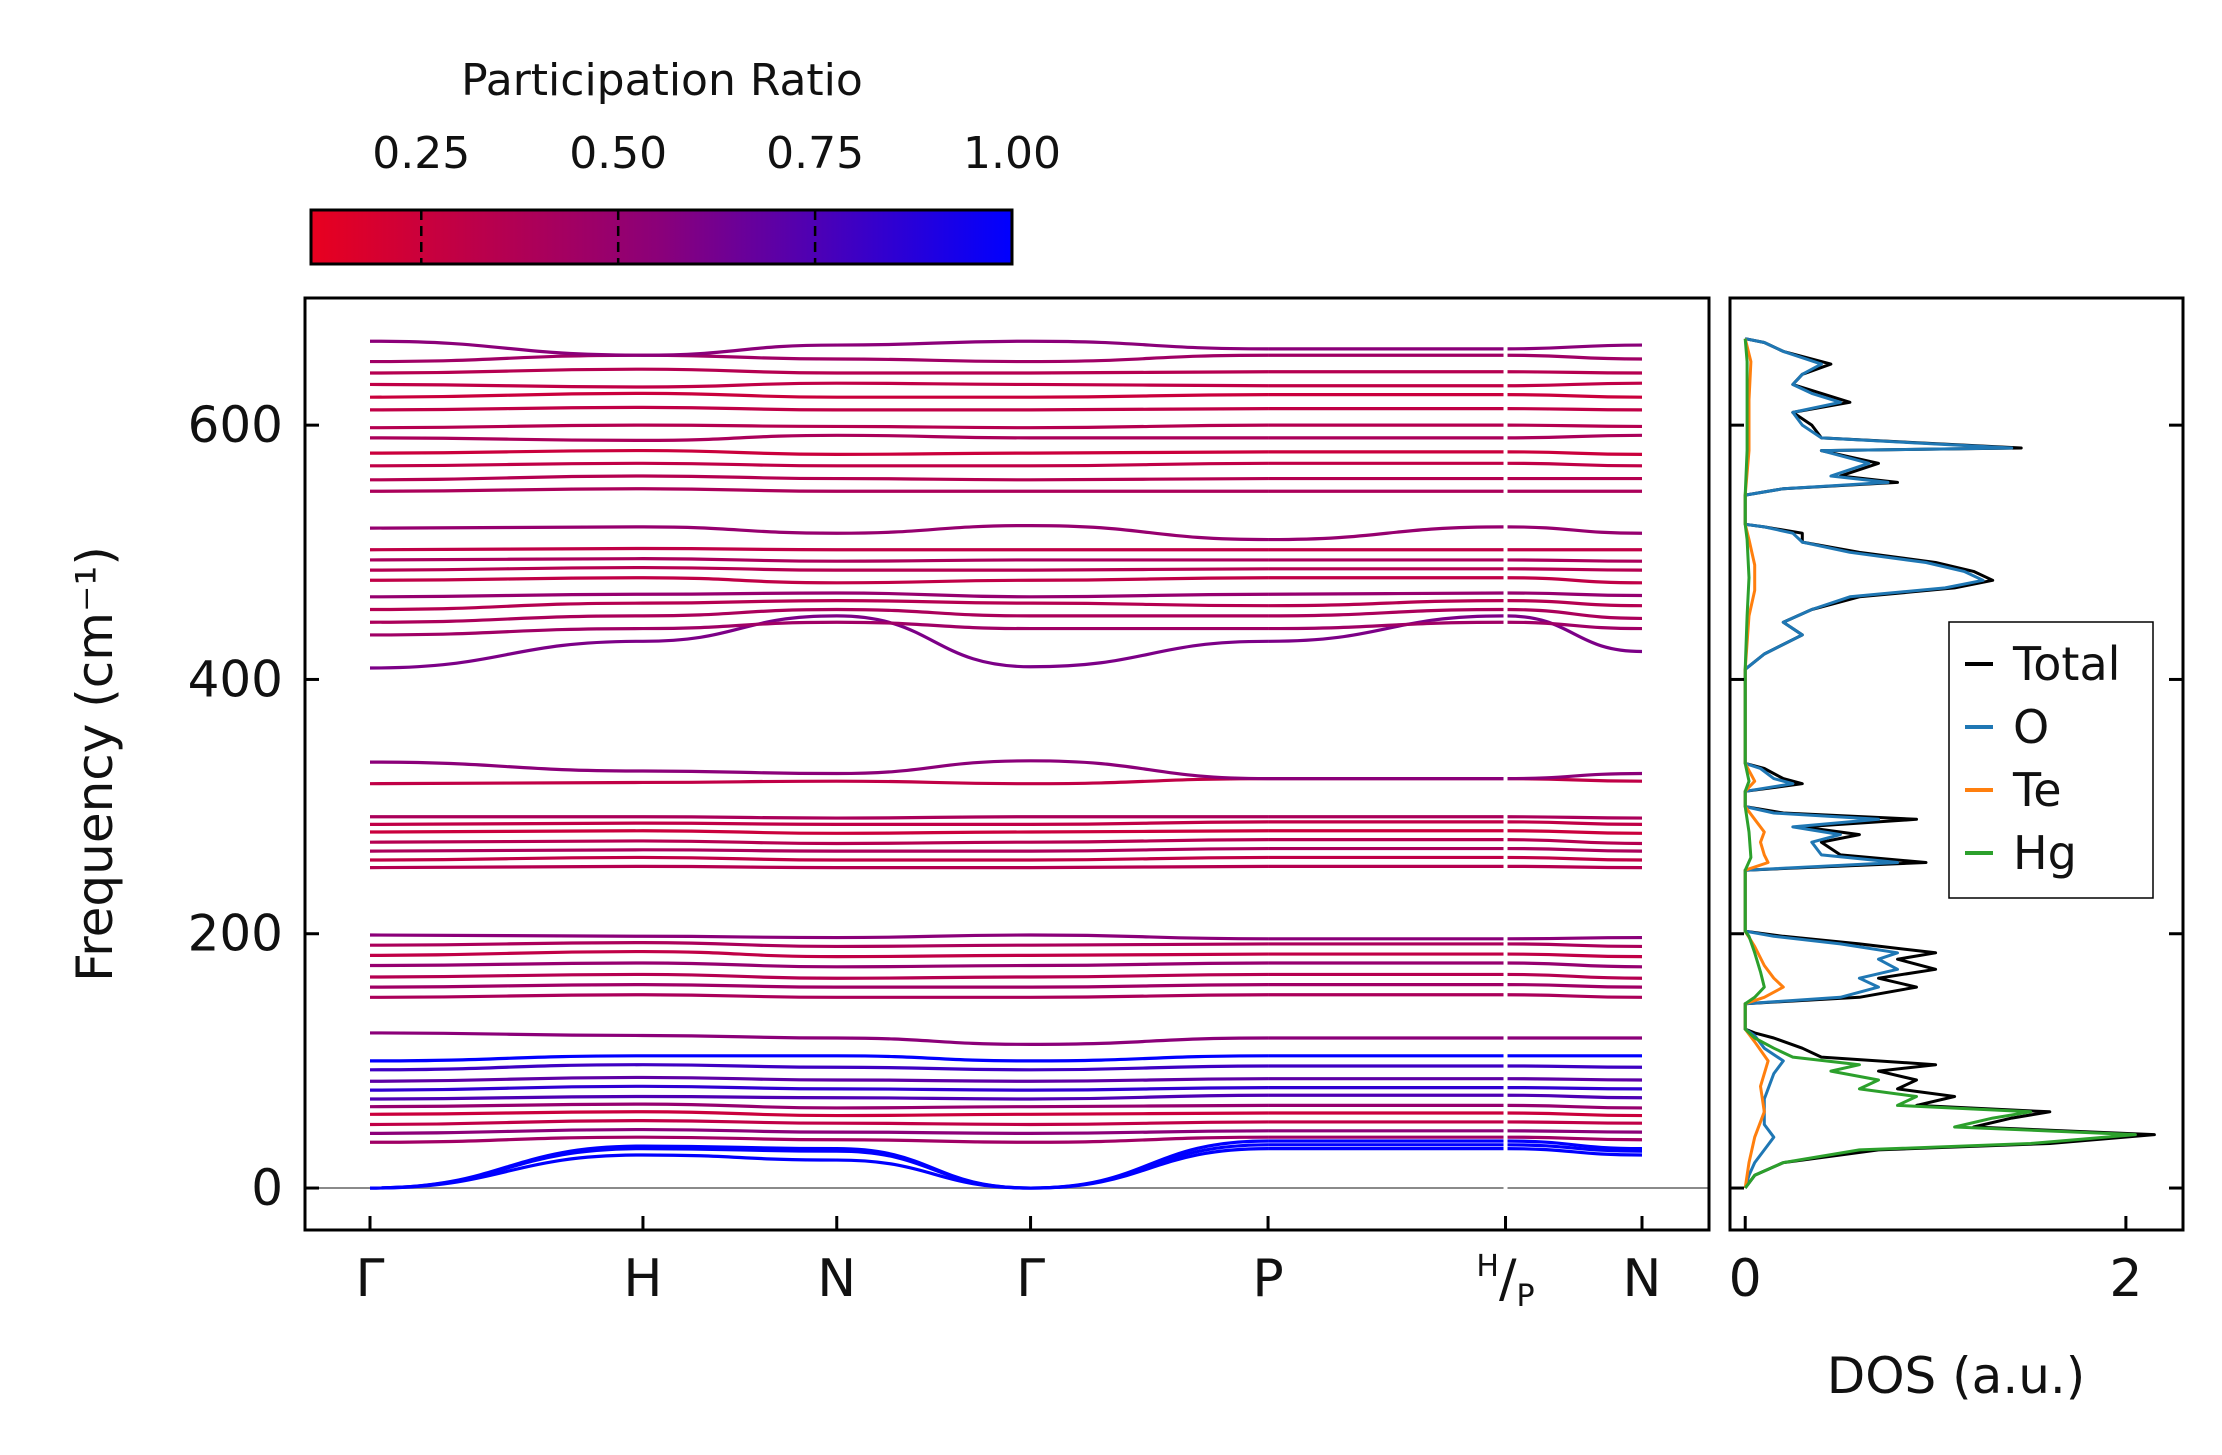 The width and height of the screenshot is (2222, 1455). What do you see at coordinates (2066, 664) in the screenshot?
I see `legend-label: Total` at bounding box center [2066, 664].